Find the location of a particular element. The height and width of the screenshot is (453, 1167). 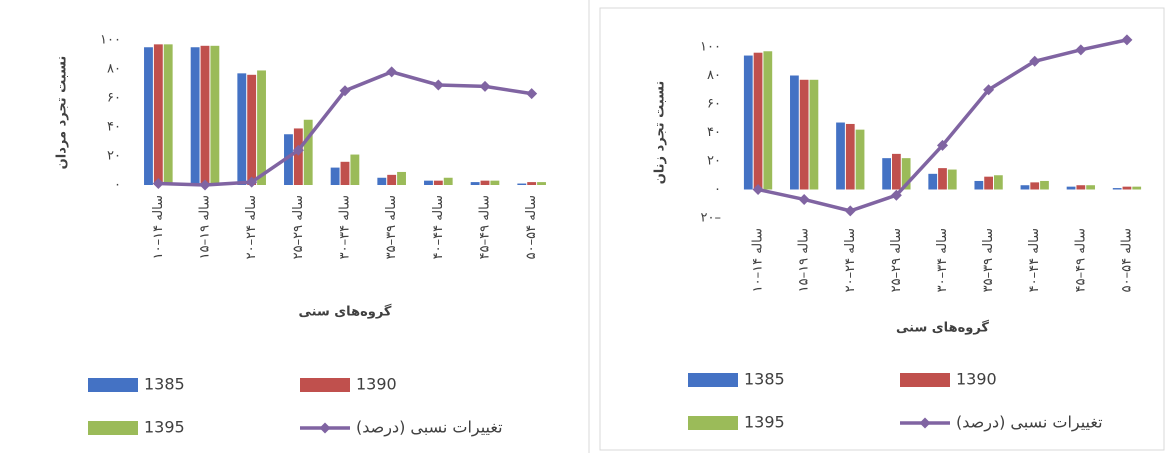

y-tick-label: ۸۰ is located at coordinates (114, 69).